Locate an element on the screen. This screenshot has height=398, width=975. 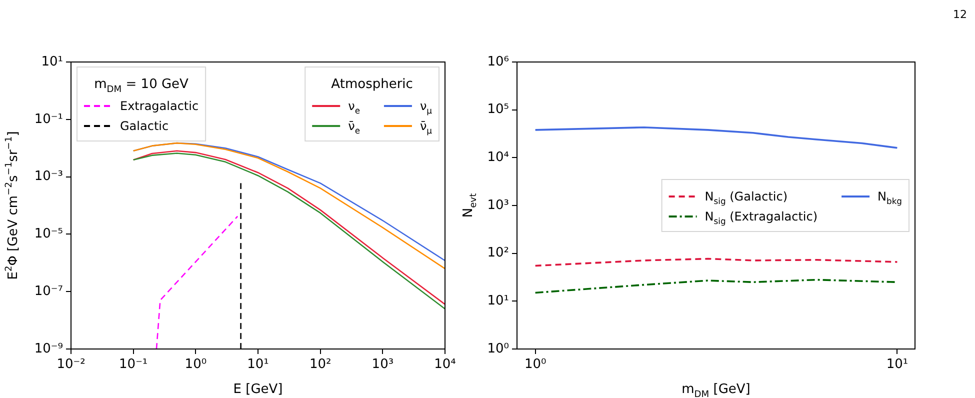
text: 12 is located at coordinates (960, 14).